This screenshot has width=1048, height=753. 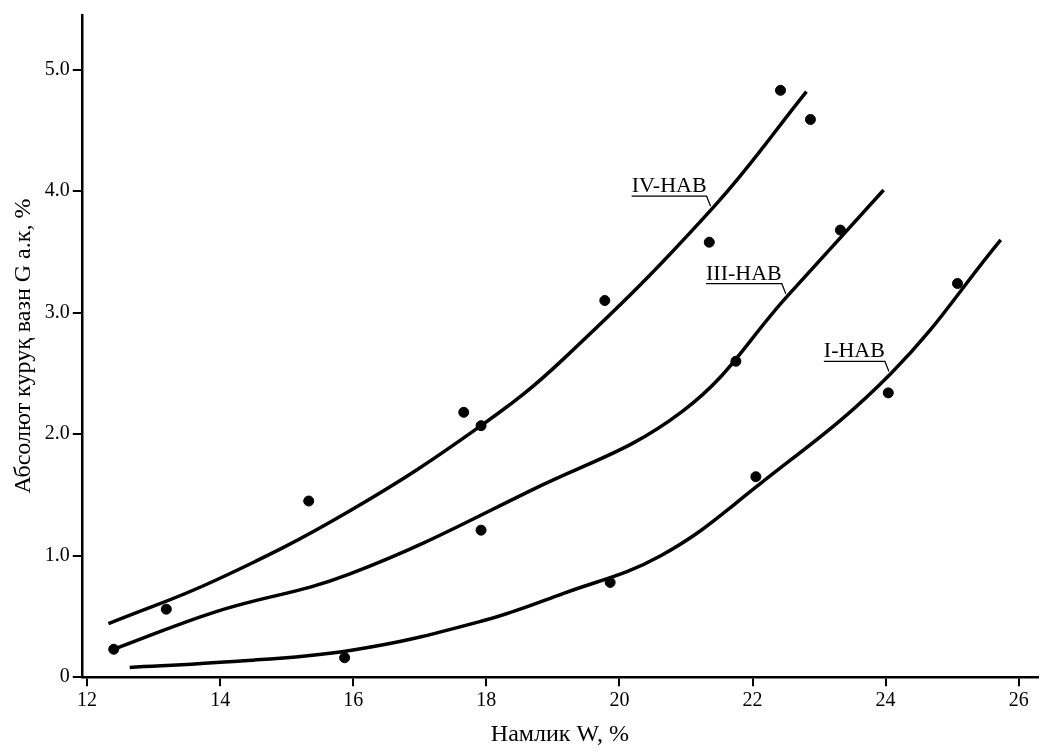 I want to click on y-tick-label: 4.0, so click(x=57, y=189).